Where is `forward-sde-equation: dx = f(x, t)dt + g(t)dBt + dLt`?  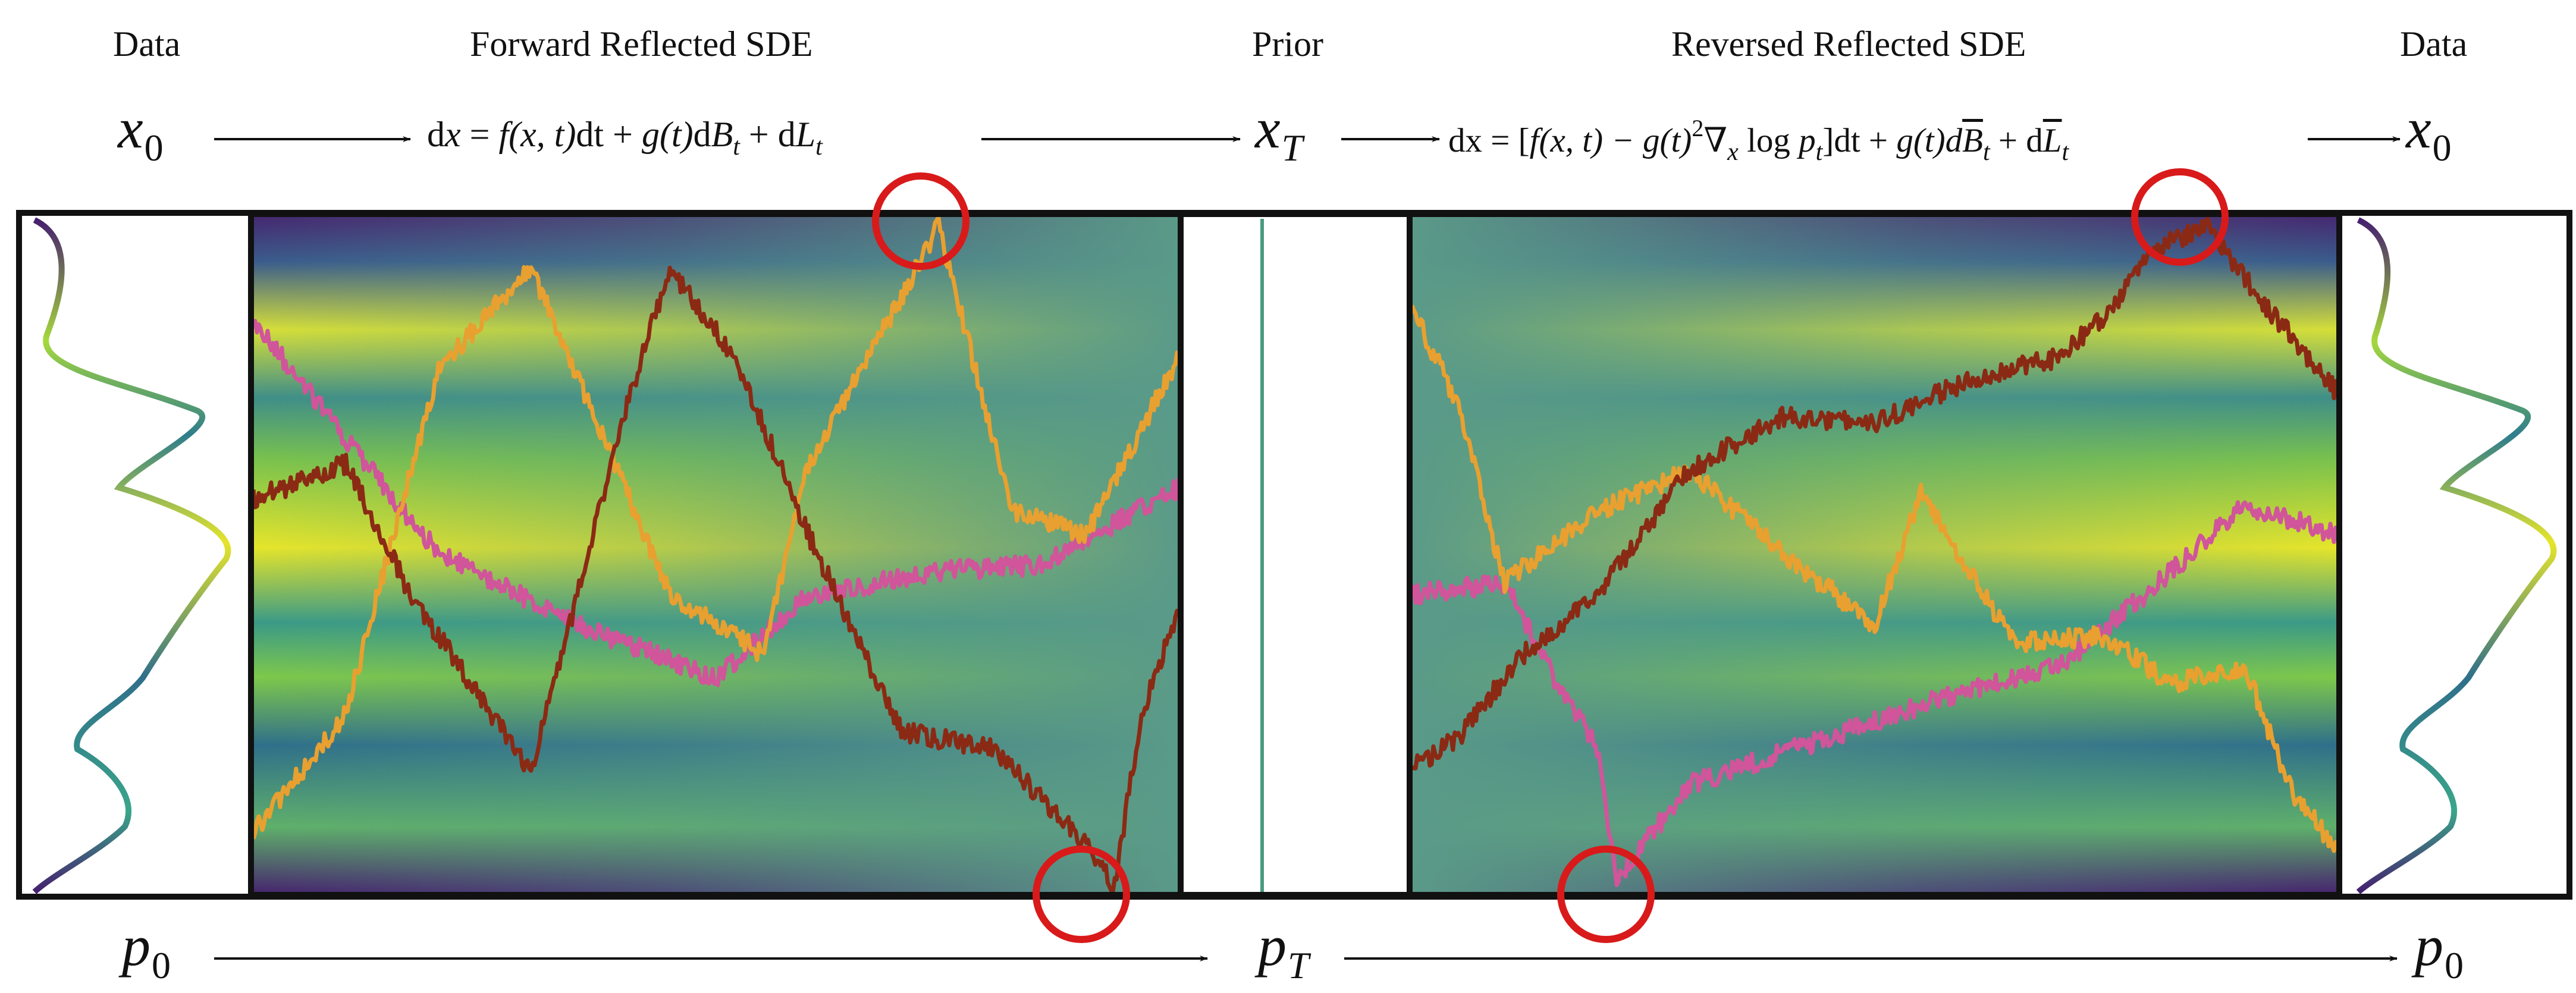
forward-sde-equation: dx = f(x, t)dt + g(t)dBt + dLt is located at coordinates (625, 138).